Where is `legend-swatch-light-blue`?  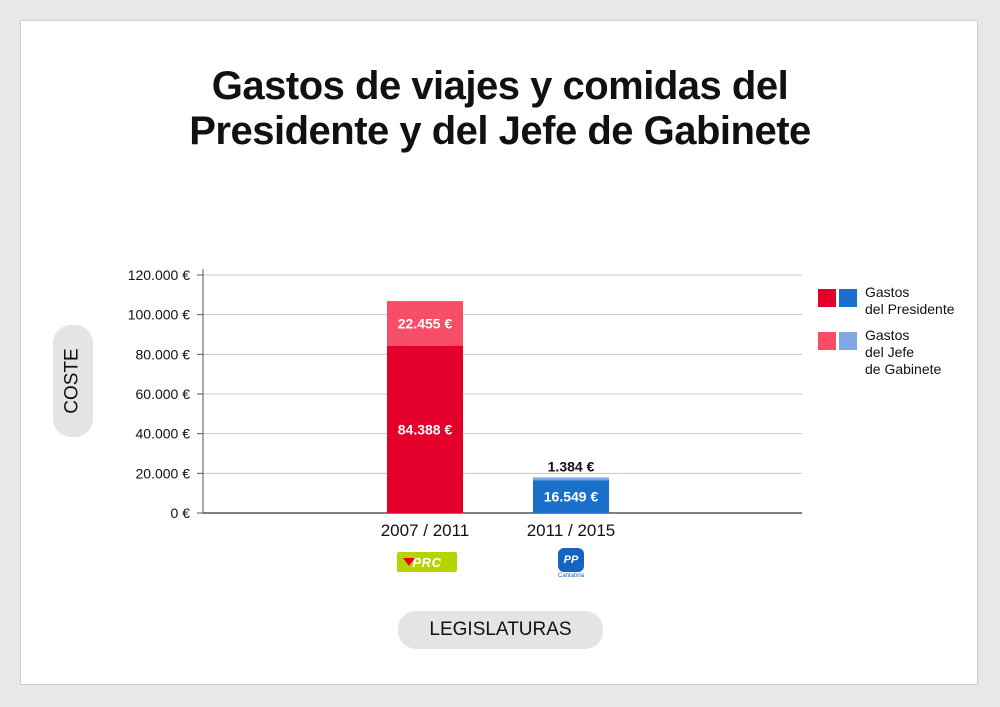
legend-swatch-light-blue is located at coordinates (848, 341).